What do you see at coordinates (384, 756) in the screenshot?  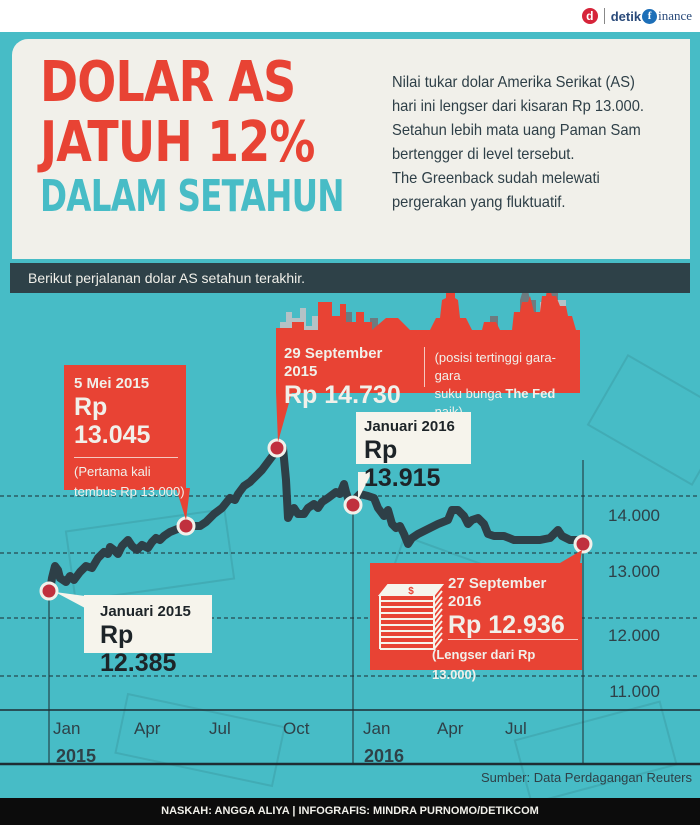 I see `x-year-2016: 2016` at bounding box center [384, 756].